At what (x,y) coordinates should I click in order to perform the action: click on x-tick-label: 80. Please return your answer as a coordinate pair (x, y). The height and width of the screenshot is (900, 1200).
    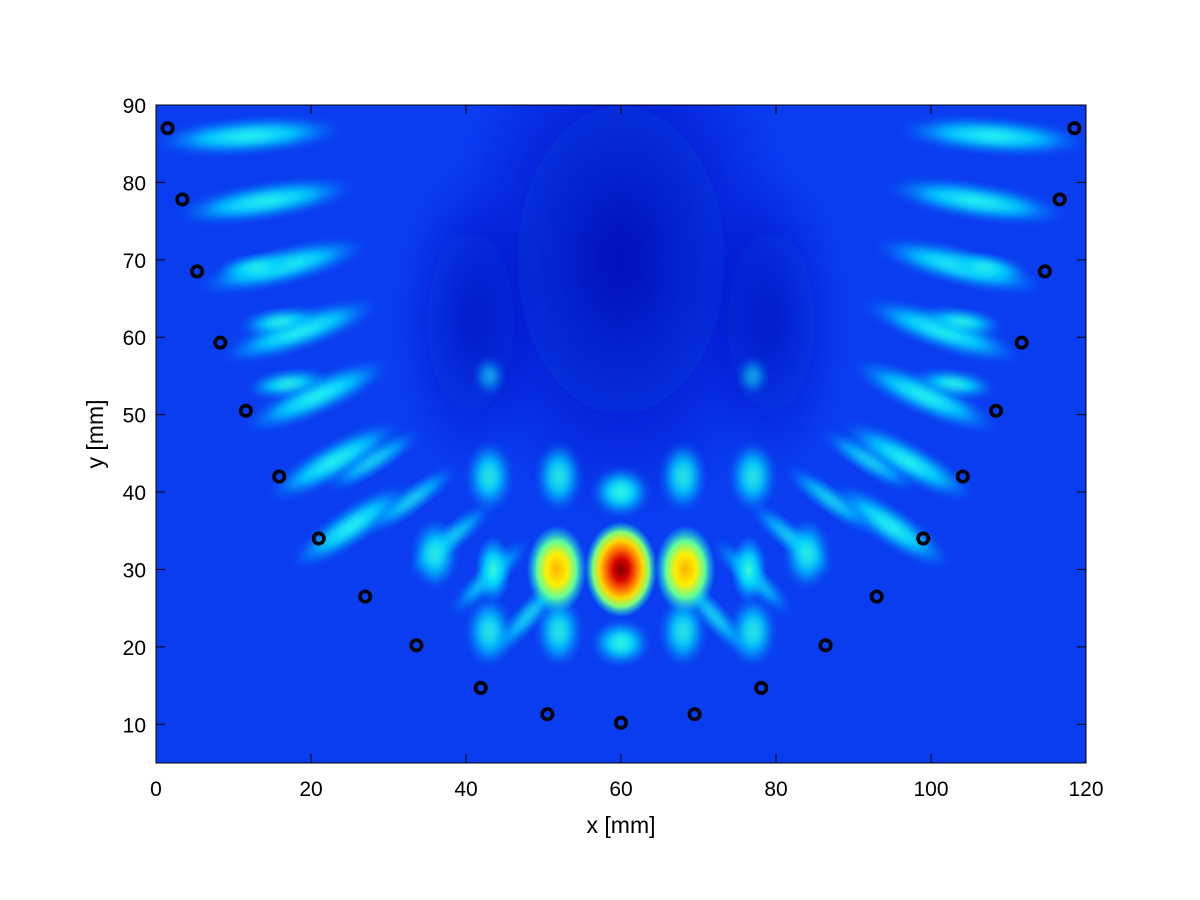
    Looking at the image, I should click on (775, 789).